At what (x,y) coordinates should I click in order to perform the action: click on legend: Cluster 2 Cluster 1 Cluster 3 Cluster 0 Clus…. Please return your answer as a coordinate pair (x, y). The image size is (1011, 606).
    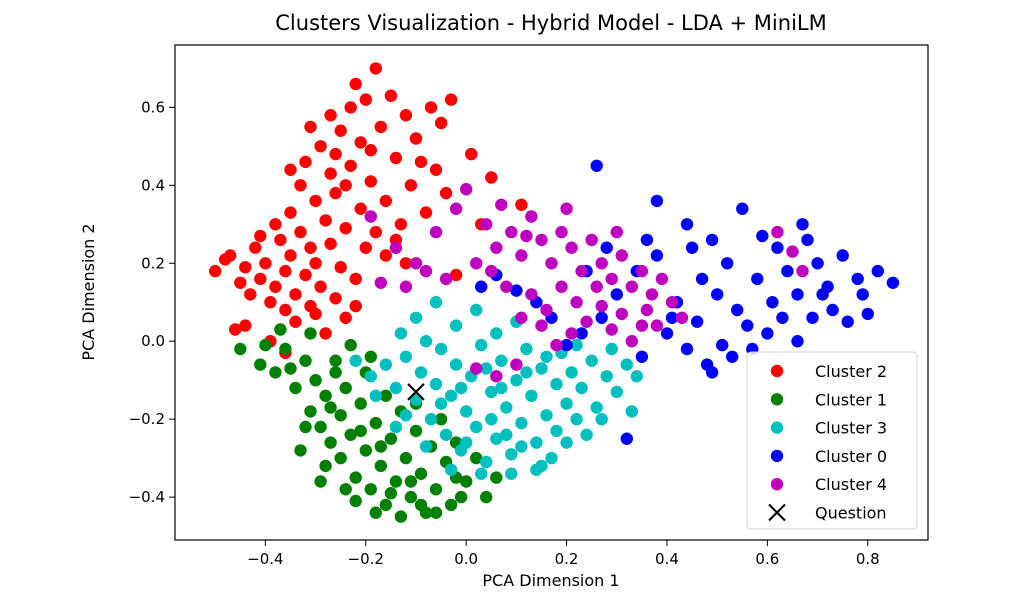
    Looking at the image, I should click on (832, 440).